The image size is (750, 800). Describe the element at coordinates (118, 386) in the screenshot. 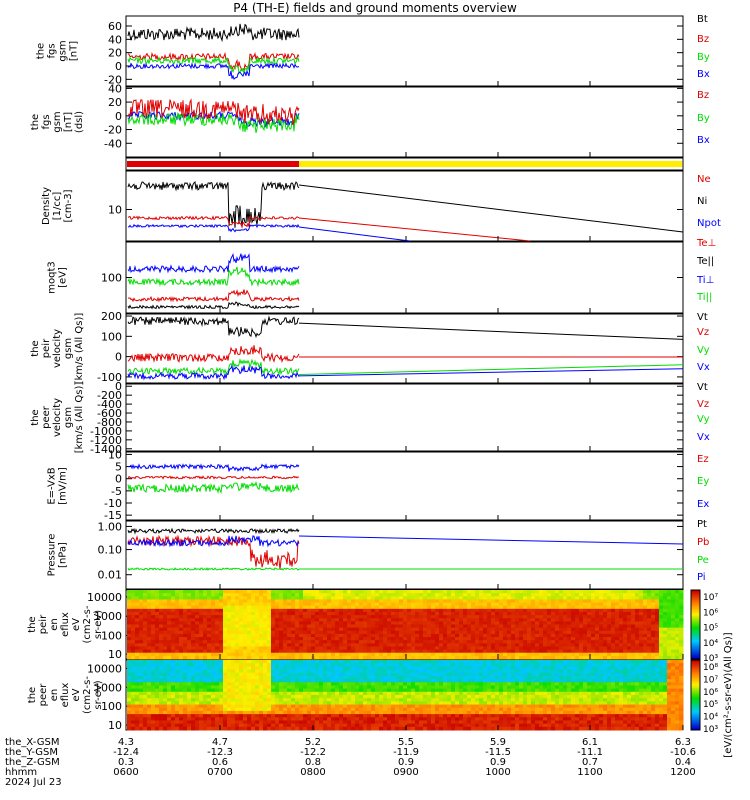

I see `y-tick-label: 0` at that location.